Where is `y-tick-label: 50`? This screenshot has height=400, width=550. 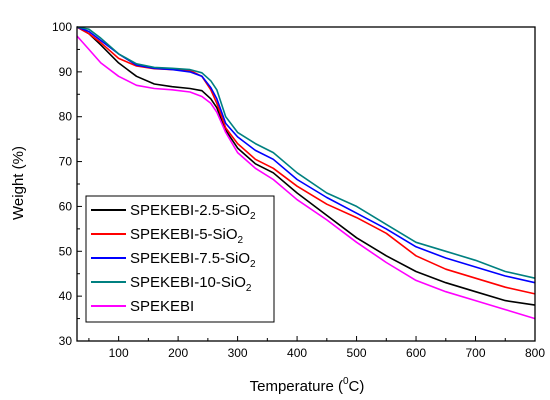 y-tick-label: 50 is located at coordinates (66, 251).